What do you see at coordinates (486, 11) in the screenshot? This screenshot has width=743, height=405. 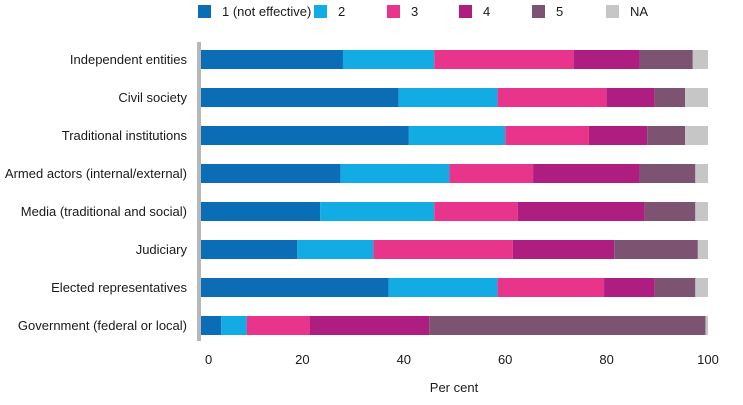 I see `legend-label-3: 4` at bounding box center [486, 11].